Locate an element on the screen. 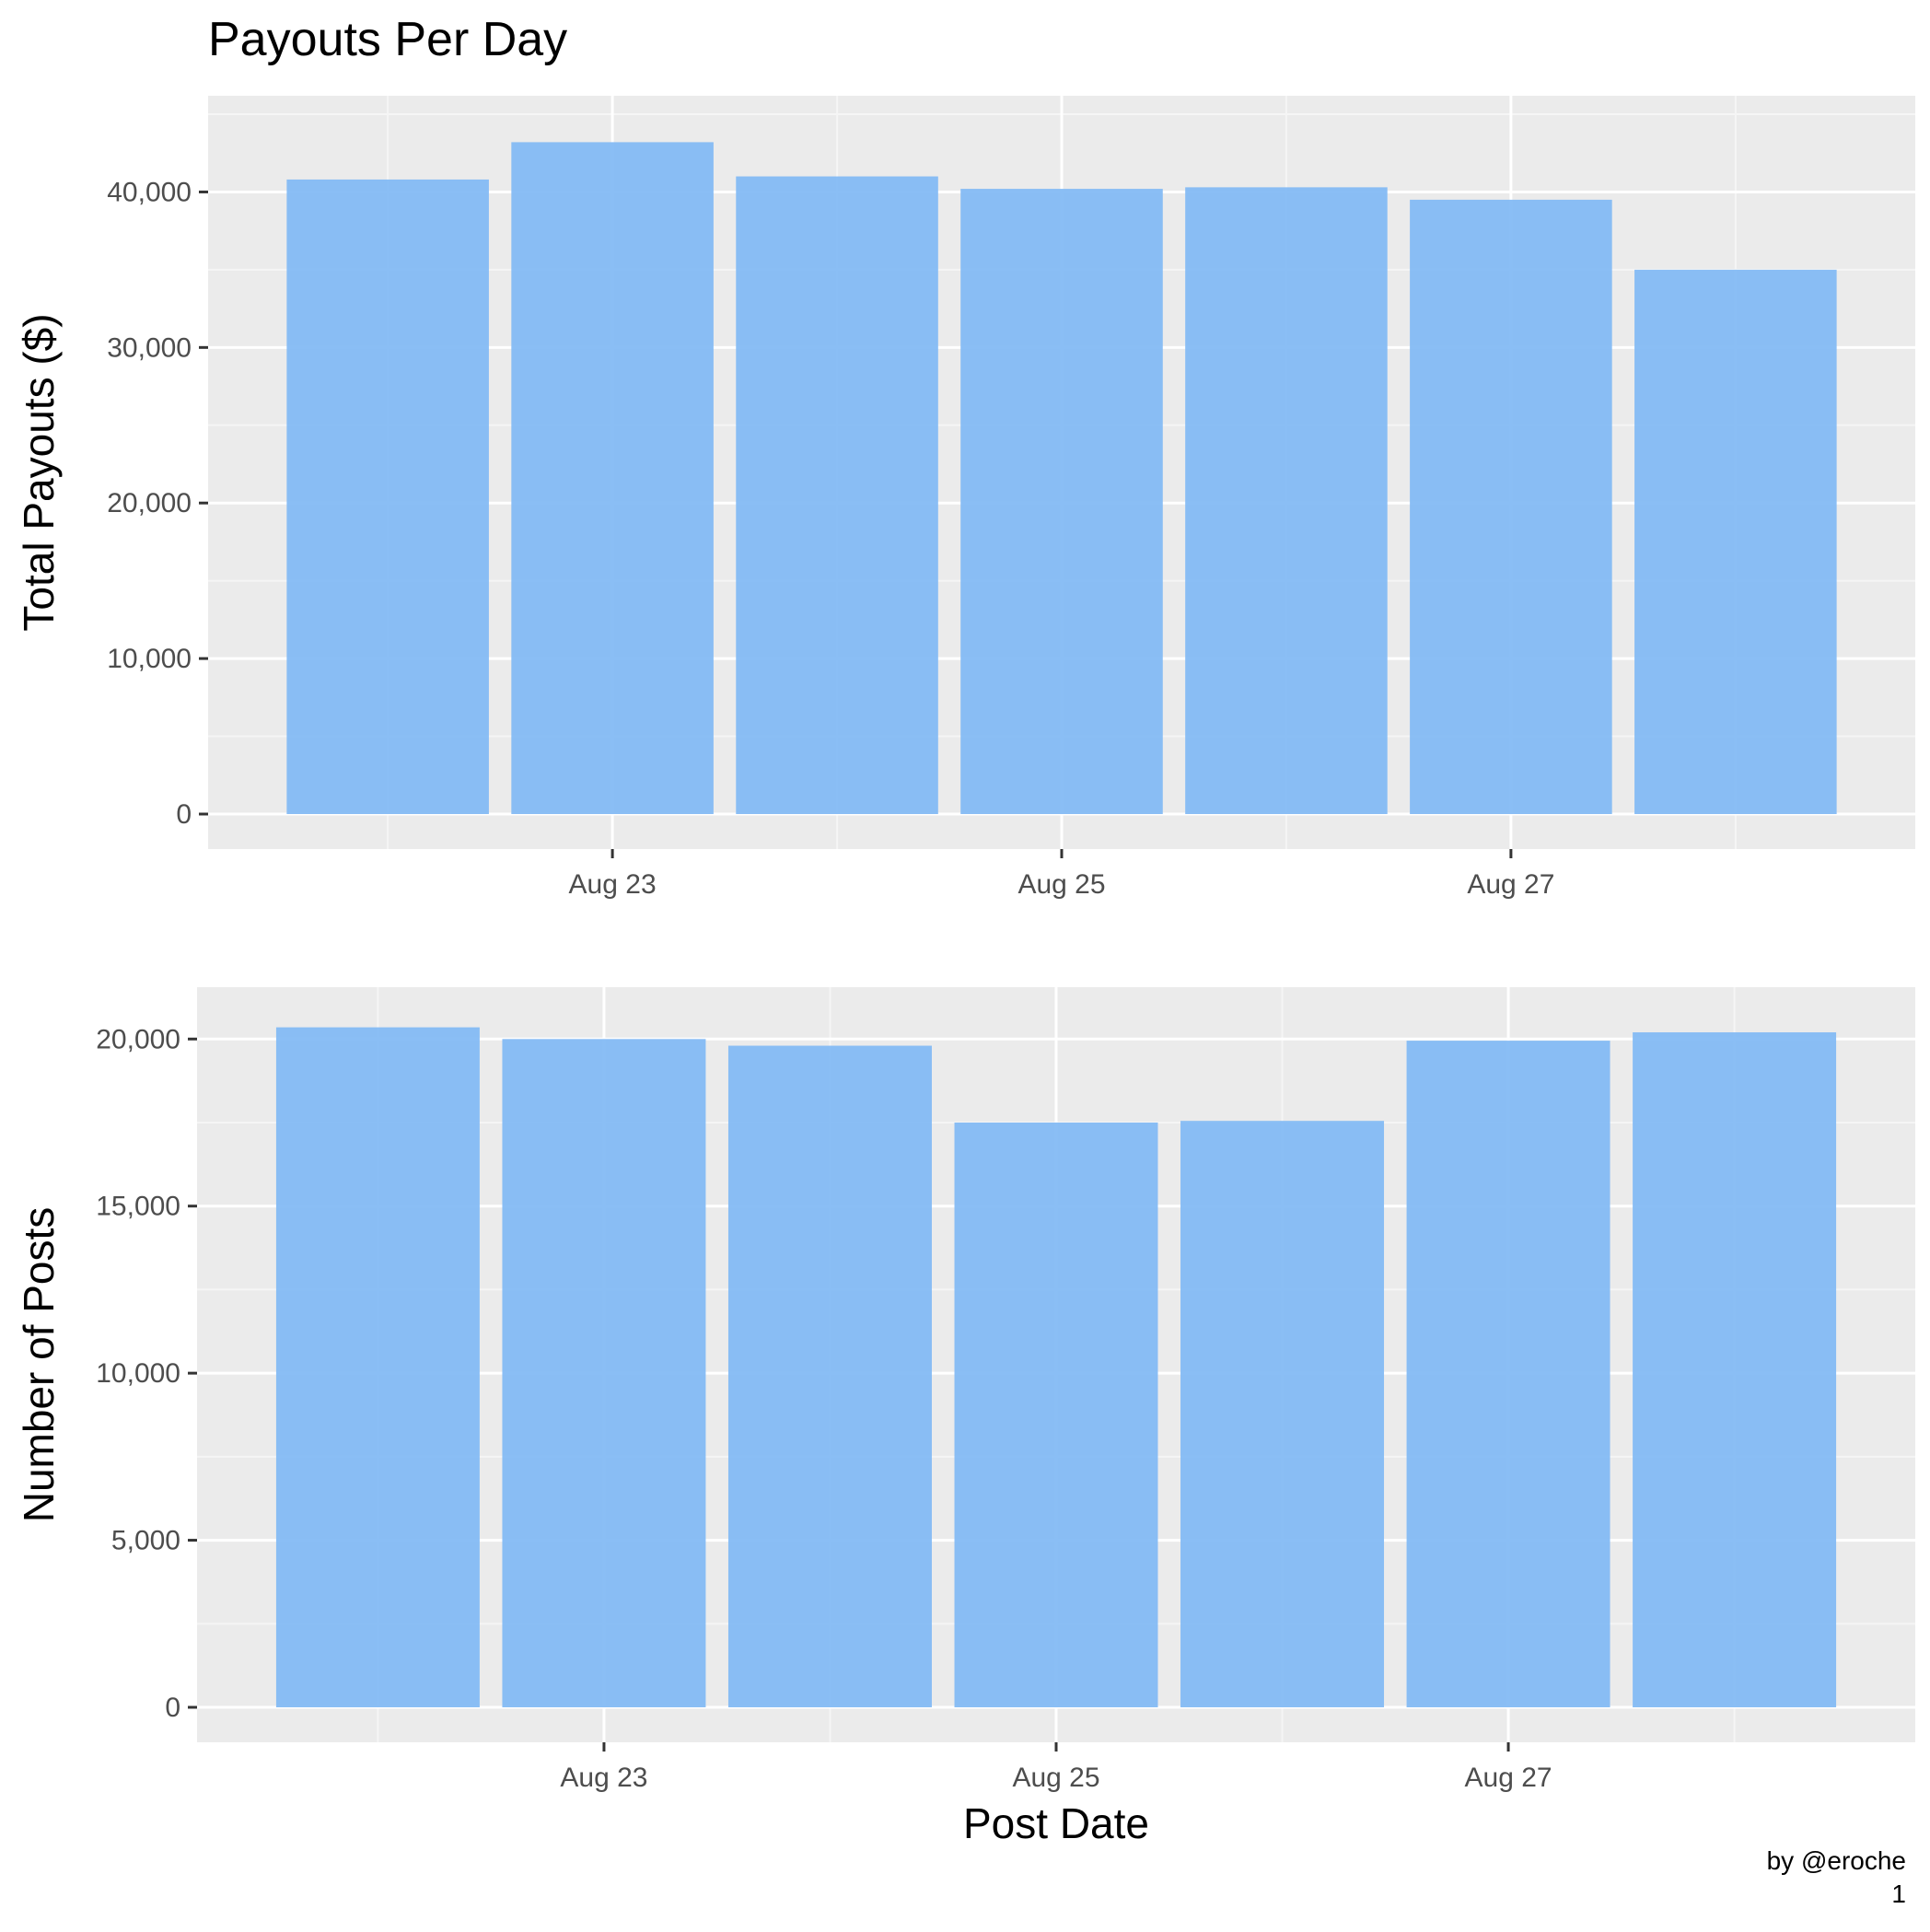  payouts-y-axis: 0 10,000 20,000 30,000 40,000 is located at coordinates (157, 503).